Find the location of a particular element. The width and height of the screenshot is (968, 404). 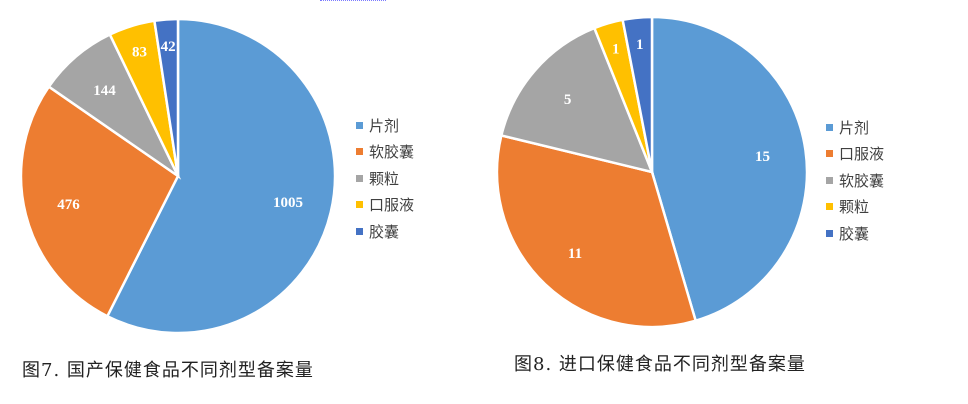

caption-figure-8: 图8. 进口保健食品不同剂型备案量 is located at coordinates (660, 364).